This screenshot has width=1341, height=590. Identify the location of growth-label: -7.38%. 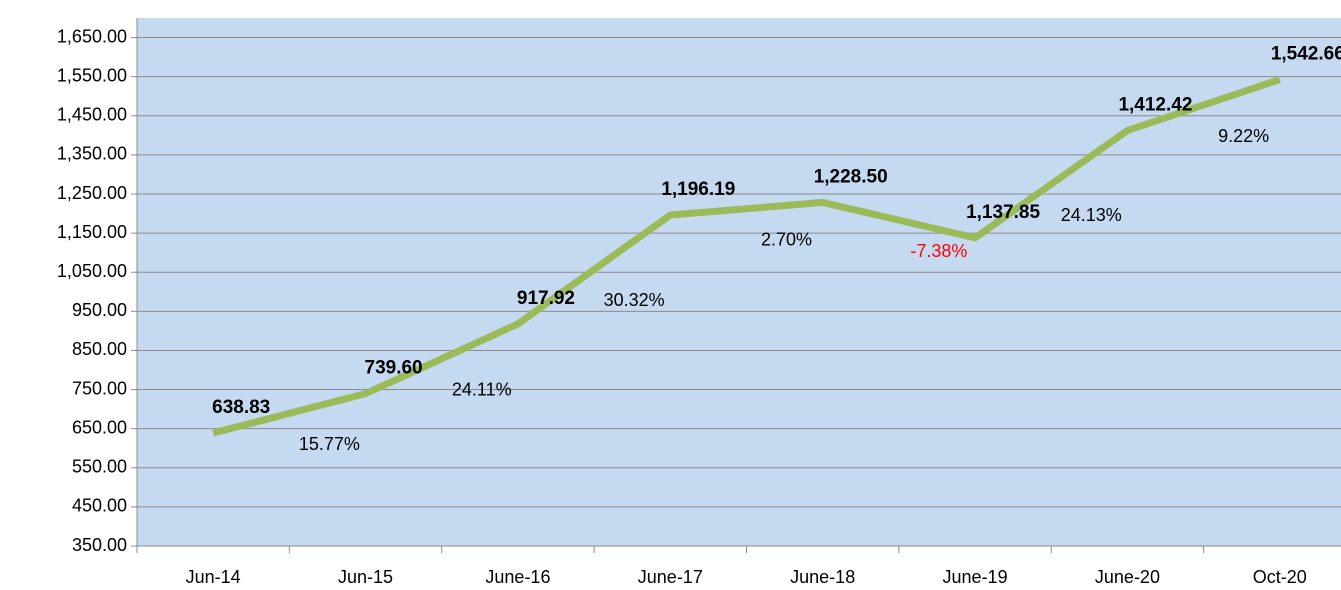
(938, 251).